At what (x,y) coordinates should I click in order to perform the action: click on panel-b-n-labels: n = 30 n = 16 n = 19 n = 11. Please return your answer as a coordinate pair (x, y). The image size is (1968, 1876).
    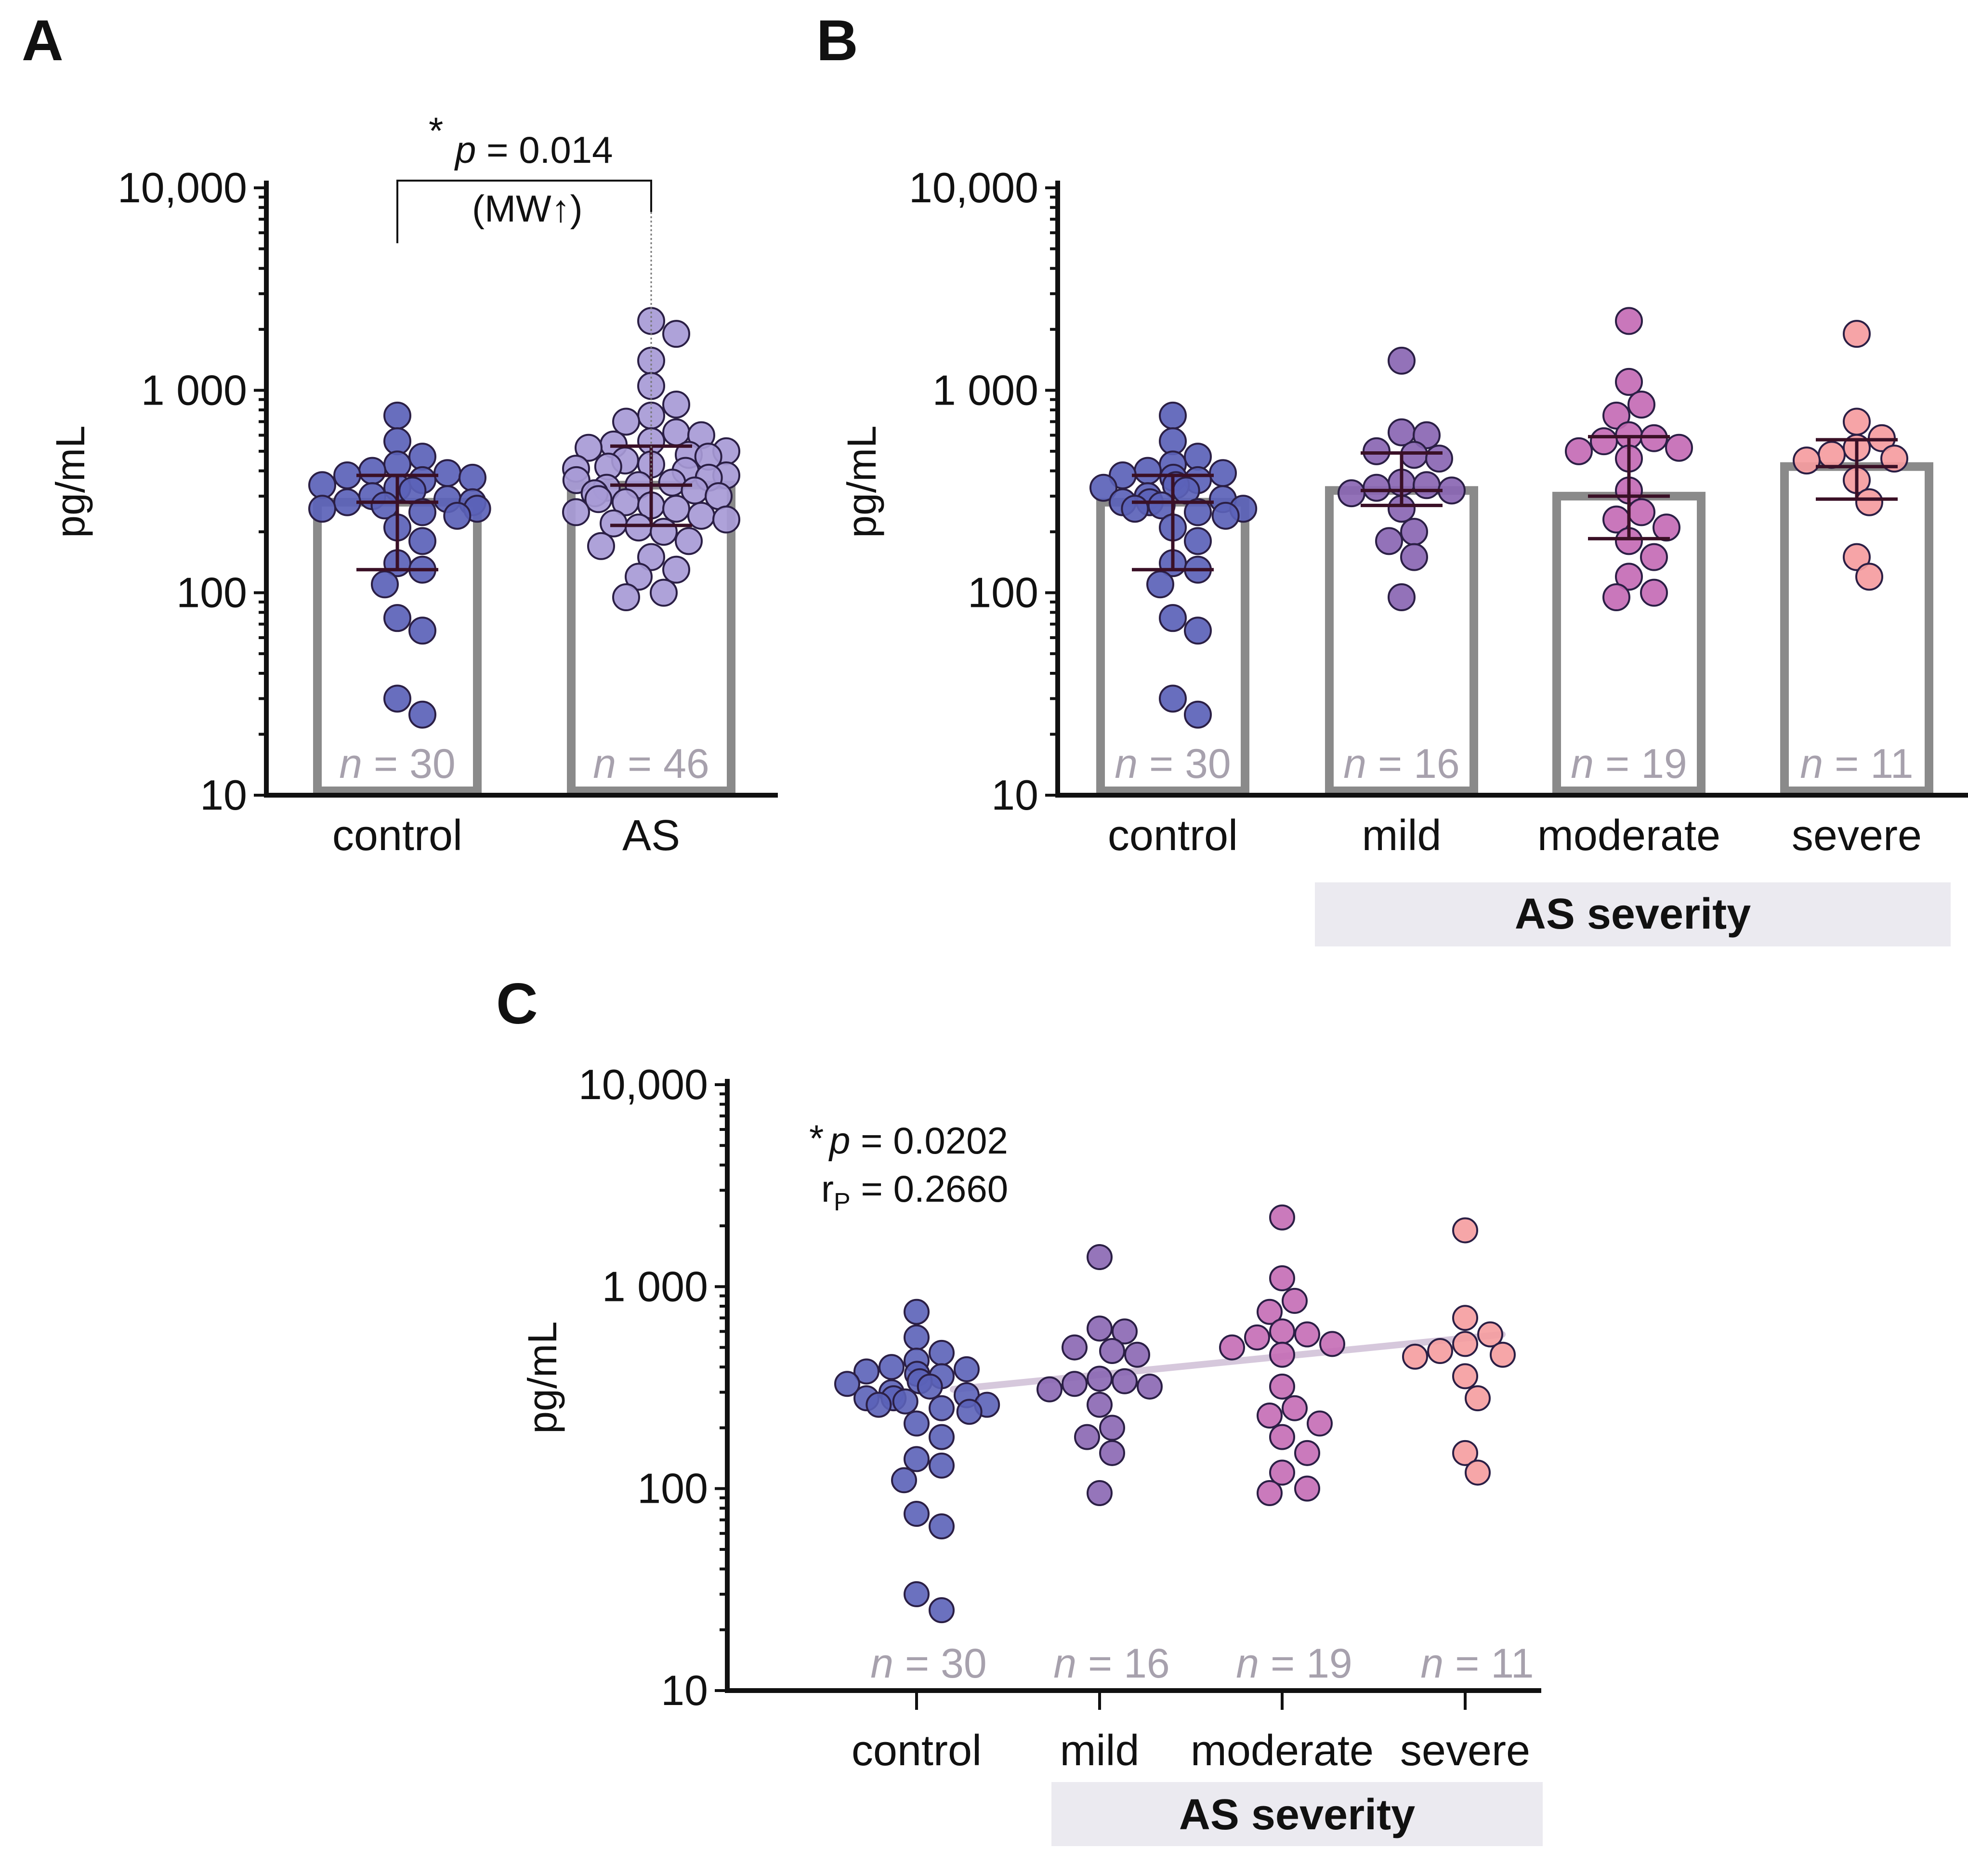
    Looking at the image, I should click on (1514, 764).